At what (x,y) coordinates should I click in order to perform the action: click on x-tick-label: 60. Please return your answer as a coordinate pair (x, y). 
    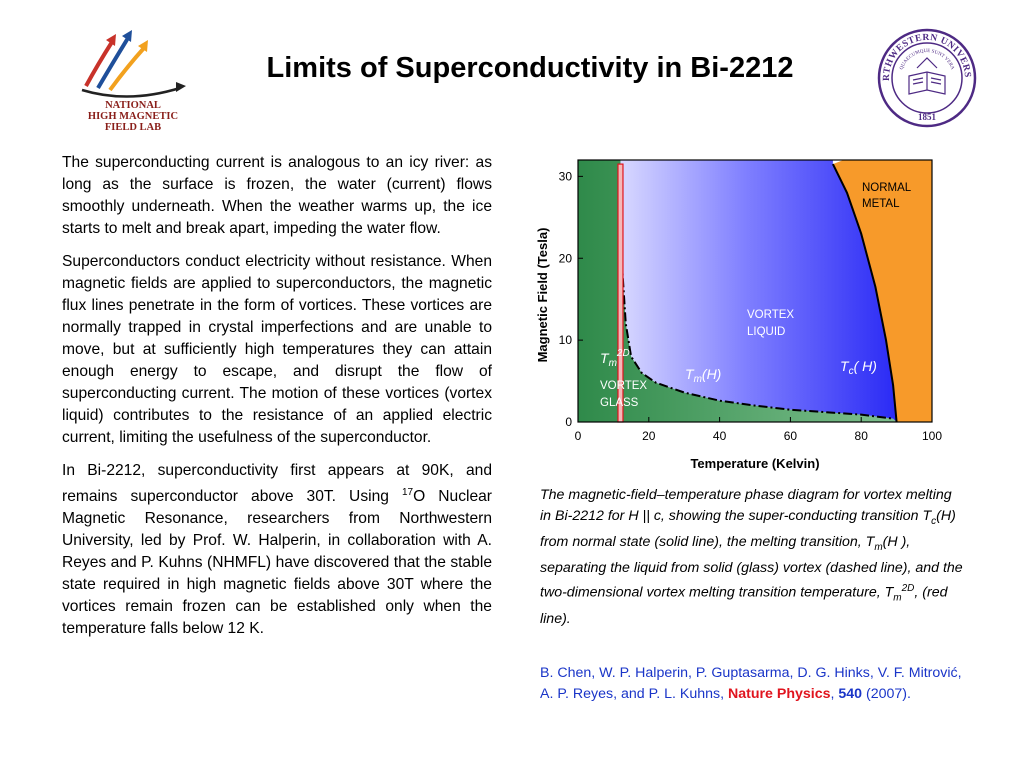
    Looking at the image, I should click on (791, 436).